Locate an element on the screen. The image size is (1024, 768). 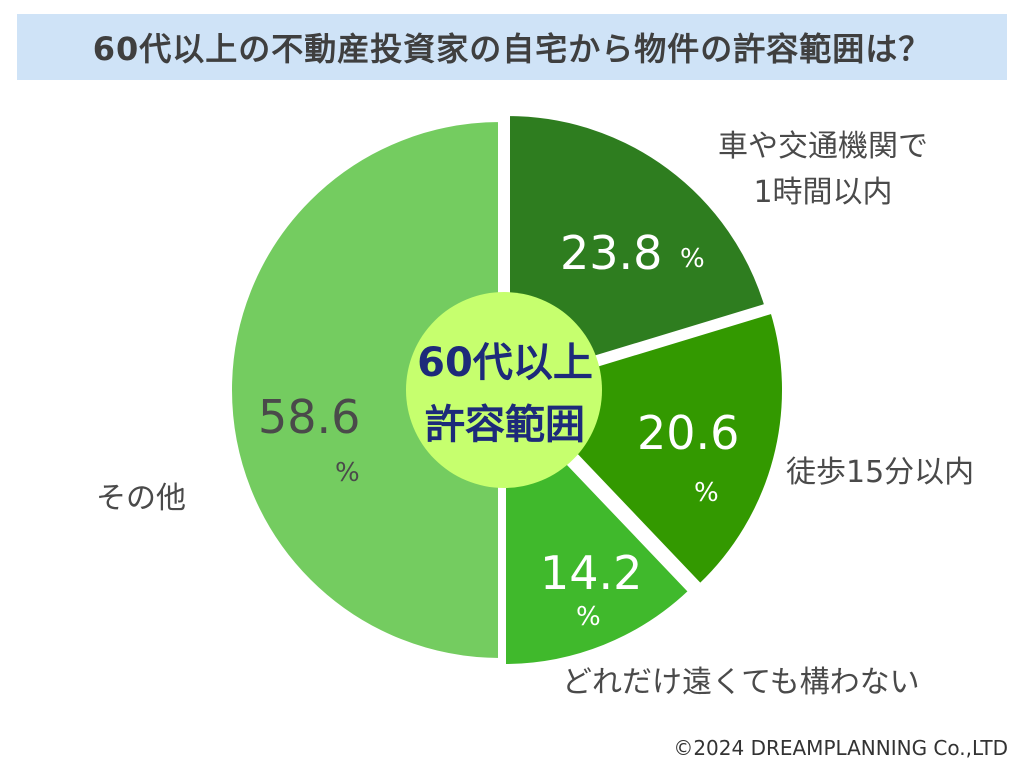
slice-label-car-1h-line-2: 1時間以内 is located at coordinates (823, 192).